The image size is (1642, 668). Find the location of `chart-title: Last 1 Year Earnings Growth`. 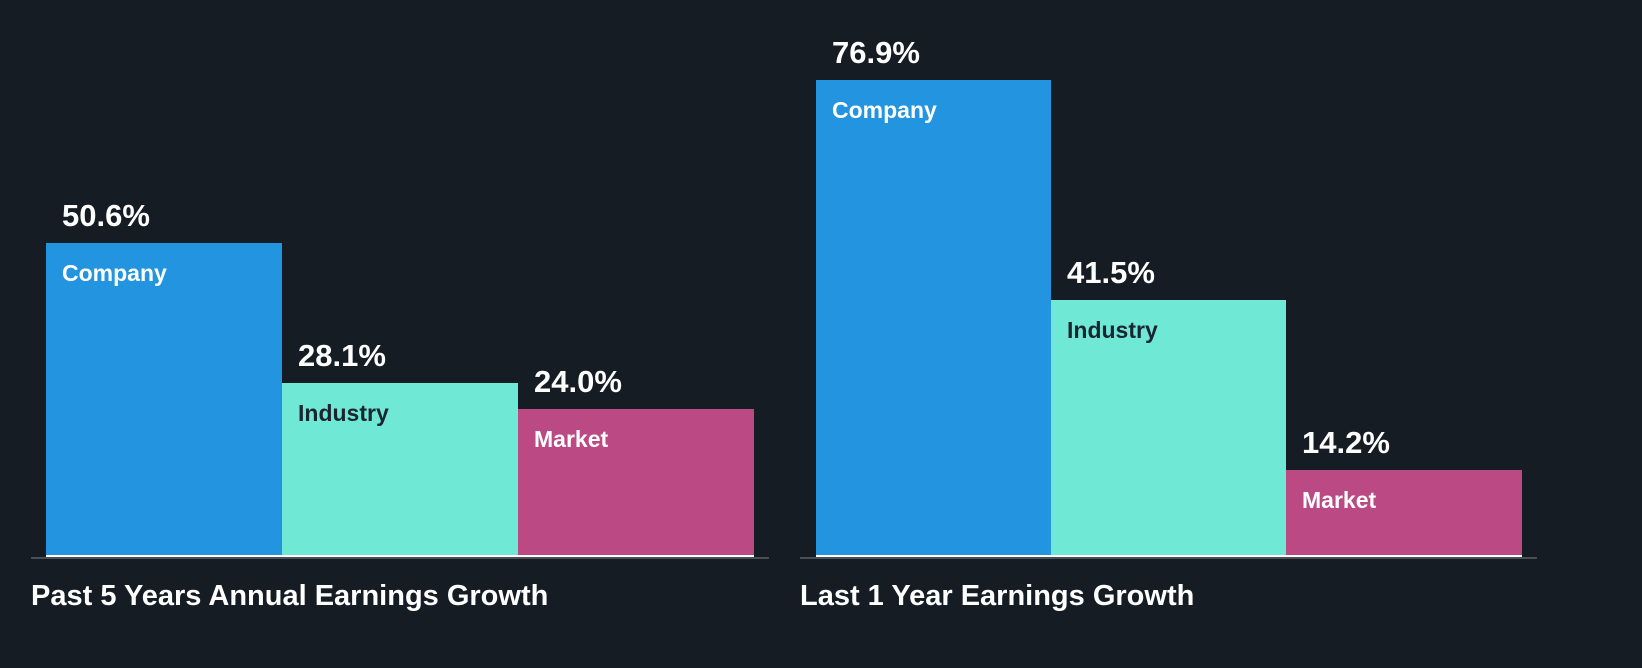

chart-title: Last 1 Year Earnings Growth is located at coordinates (997, 596).